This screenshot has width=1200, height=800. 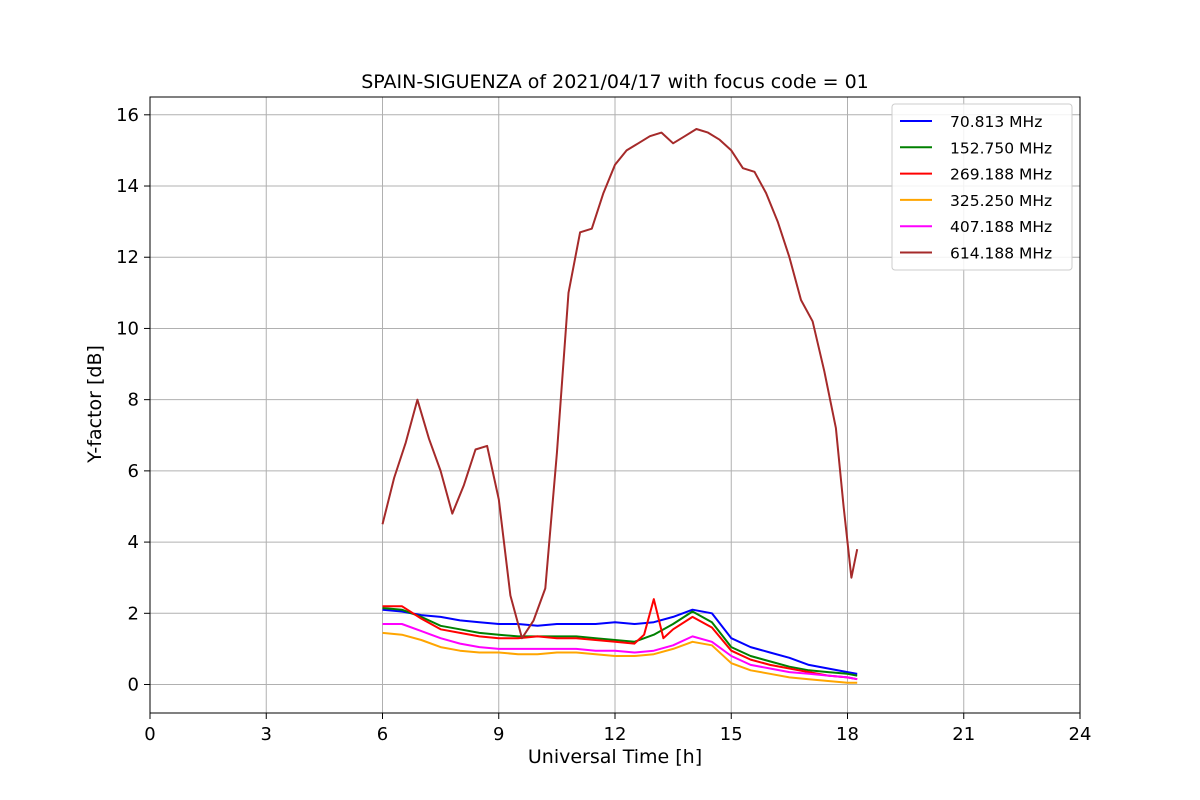 What do you see at coordinates (1001, 254) in the screenshot?
I see `legend-label: 614.188 MHz` at bounding box center [1001, 254].